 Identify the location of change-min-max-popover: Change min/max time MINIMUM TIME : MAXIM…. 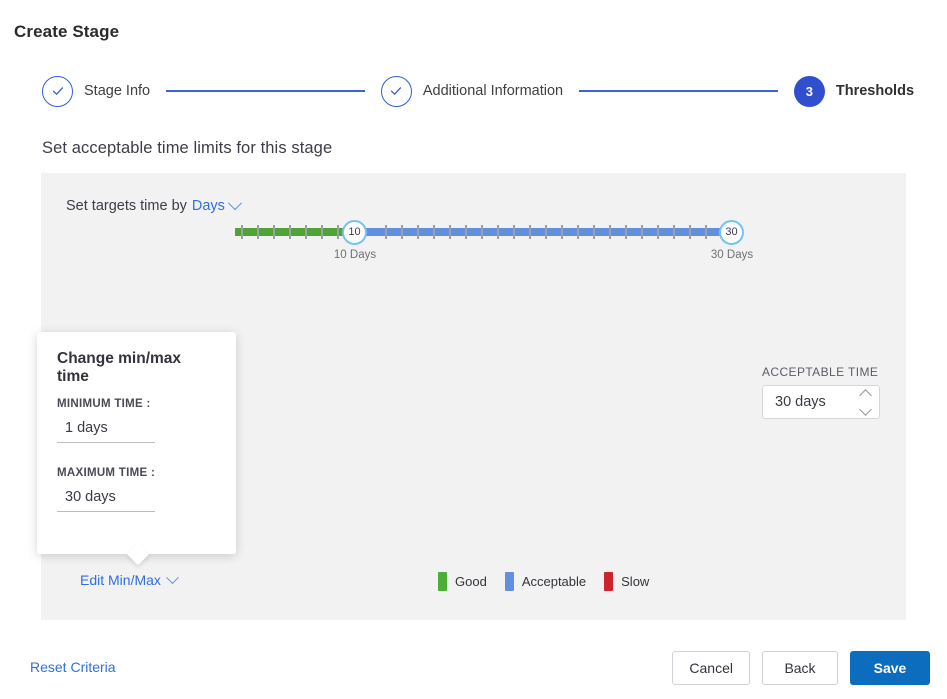
(136, 449).